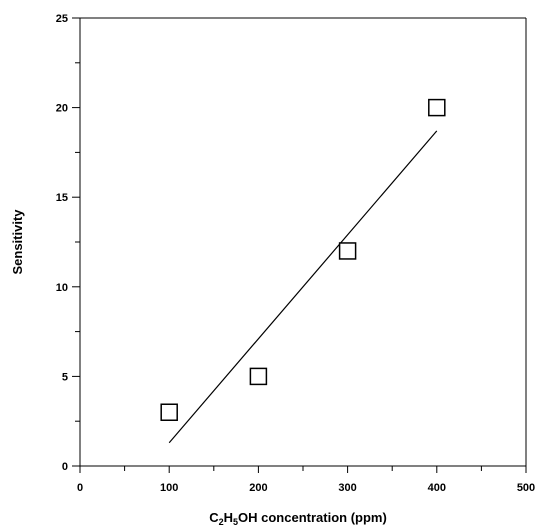 This screenshot has height=532, width=537. I want to click on x-axis: 0 100 200 300 400 500, so click(306, 480).